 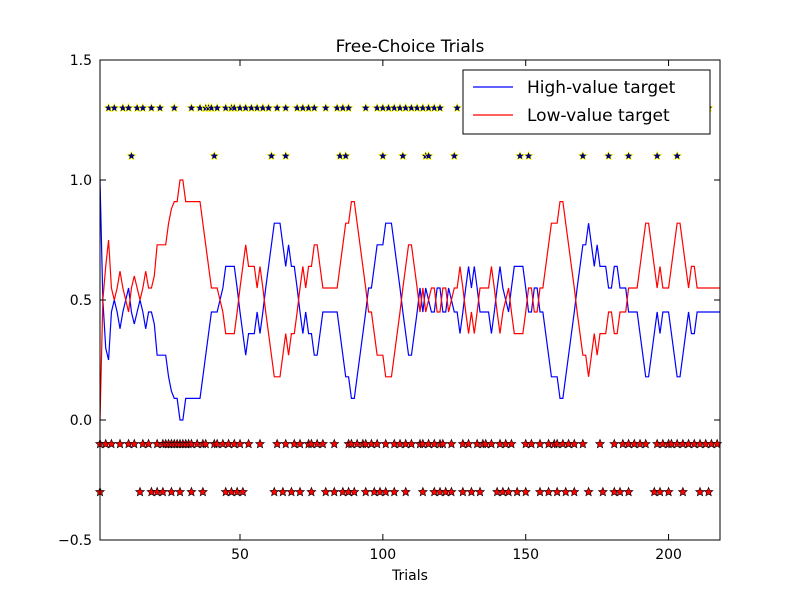 I want to click on x-tick-label: 50, so click(x=240, y=555).